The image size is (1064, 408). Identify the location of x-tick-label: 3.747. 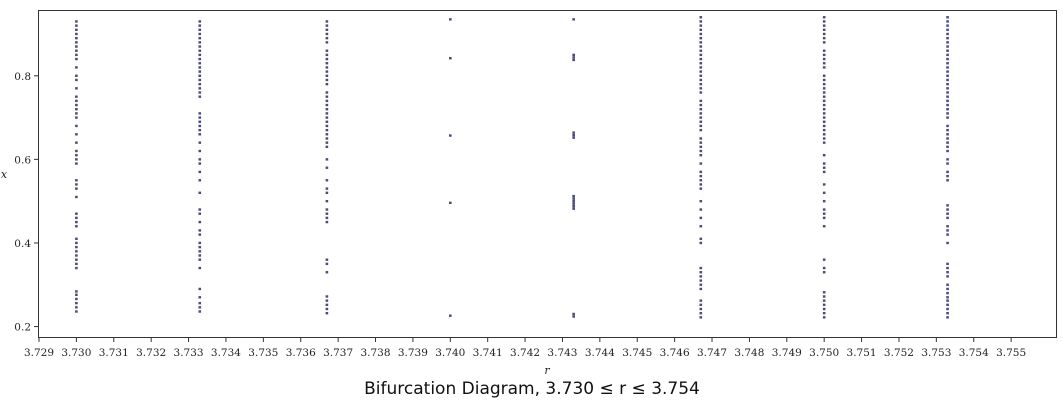
(712, 353).